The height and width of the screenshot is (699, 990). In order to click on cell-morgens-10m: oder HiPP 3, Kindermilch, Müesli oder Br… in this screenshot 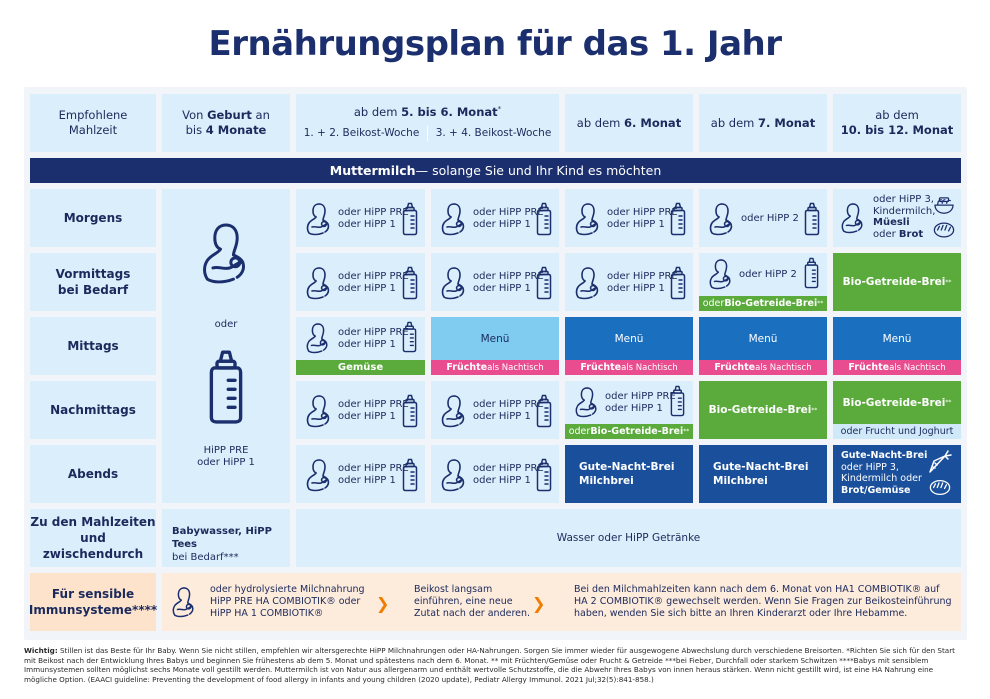, I will do `click(897, 218)`.